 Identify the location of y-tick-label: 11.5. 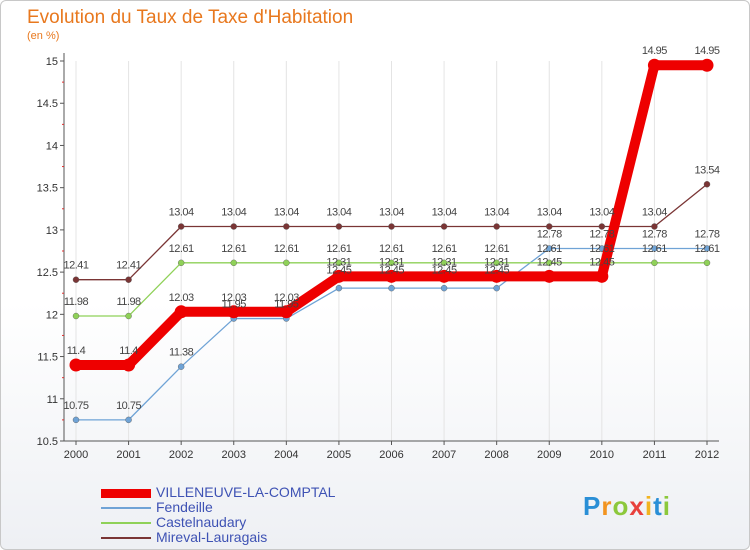
(47, 358).